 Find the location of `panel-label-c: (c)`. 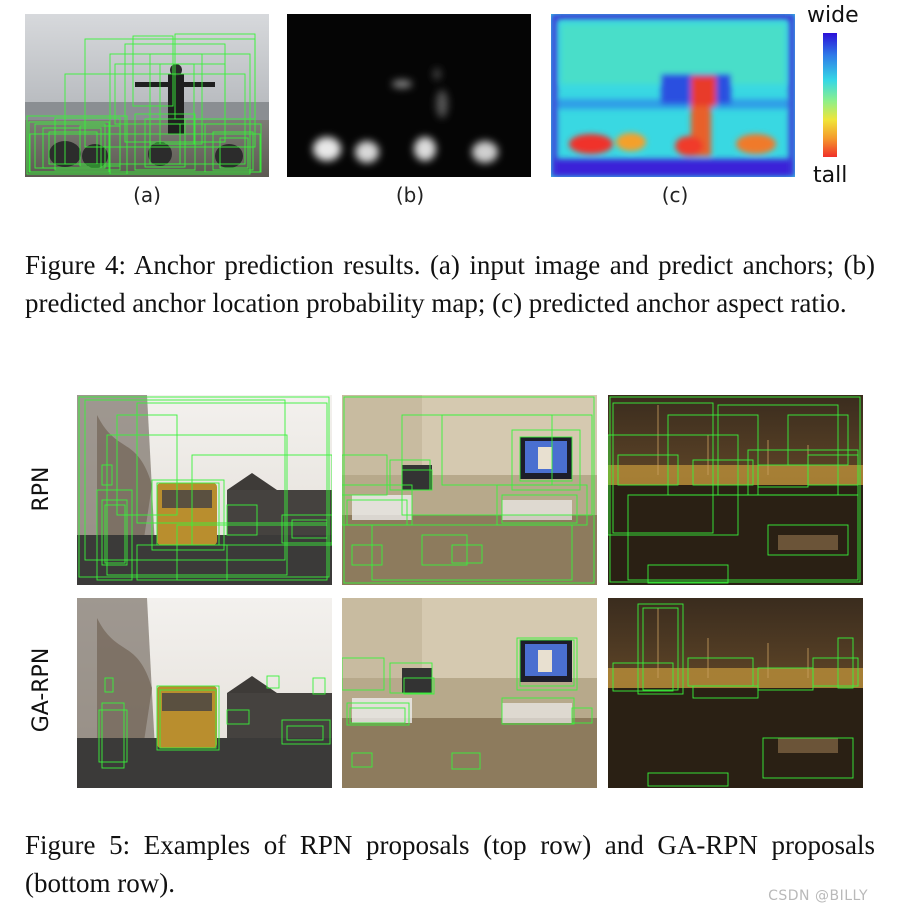

panel-label-c: (c) is located at coordinates (675, 195).